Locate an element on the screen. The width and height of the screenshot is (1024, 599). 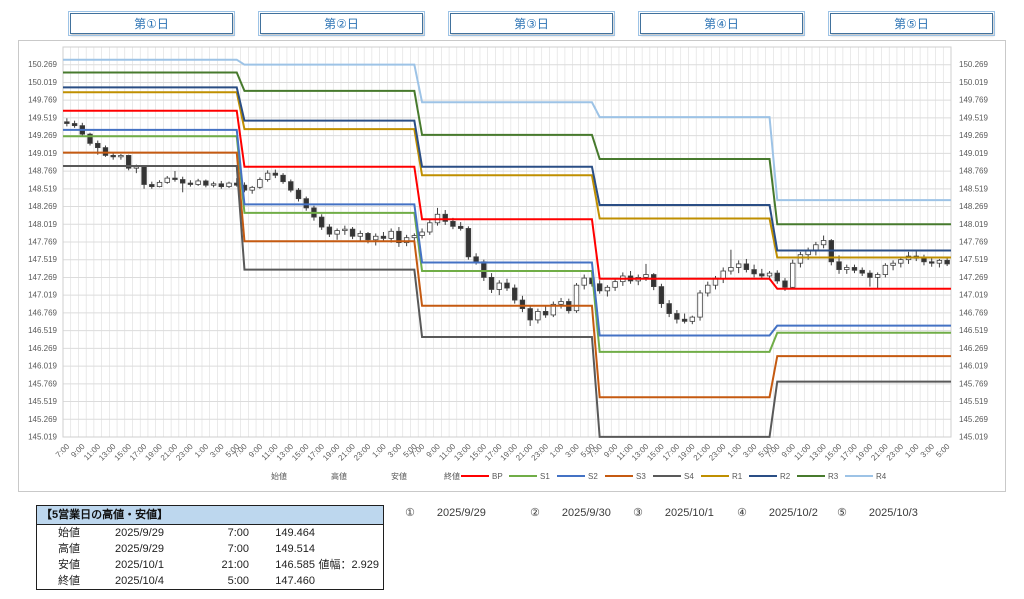
sum-value: 147.460 is located at coordinates (295, 581).